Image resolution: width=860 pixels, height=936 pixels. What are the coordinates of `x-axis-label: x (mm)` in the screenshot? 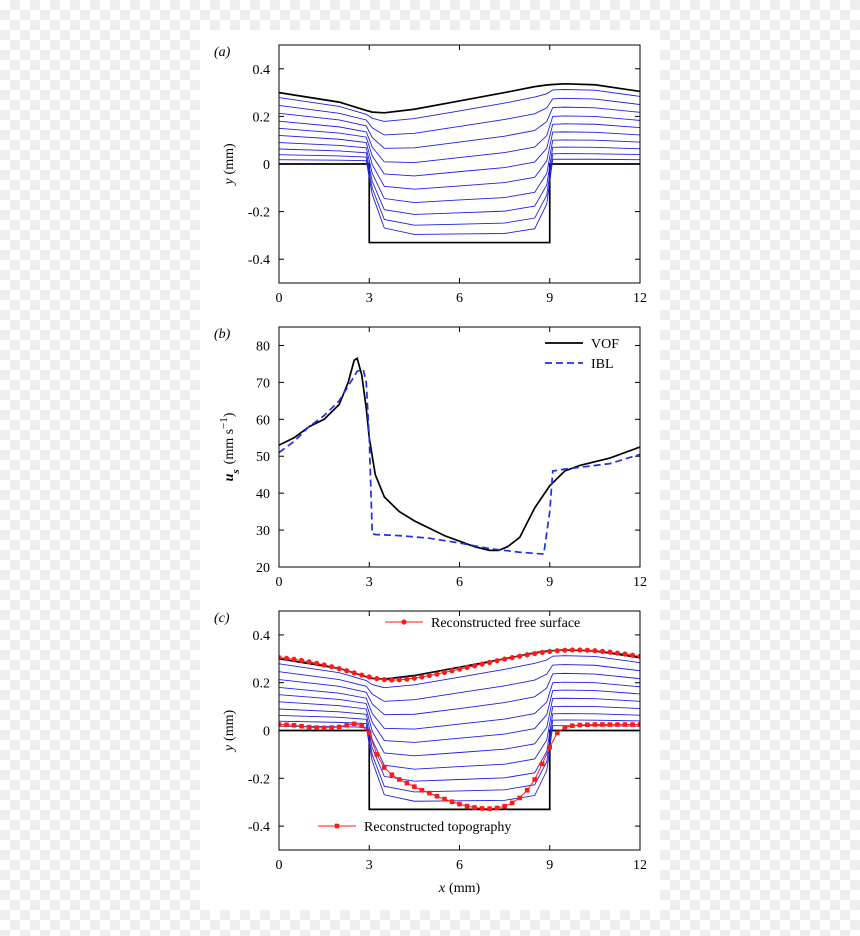 It's located at (459, 888).